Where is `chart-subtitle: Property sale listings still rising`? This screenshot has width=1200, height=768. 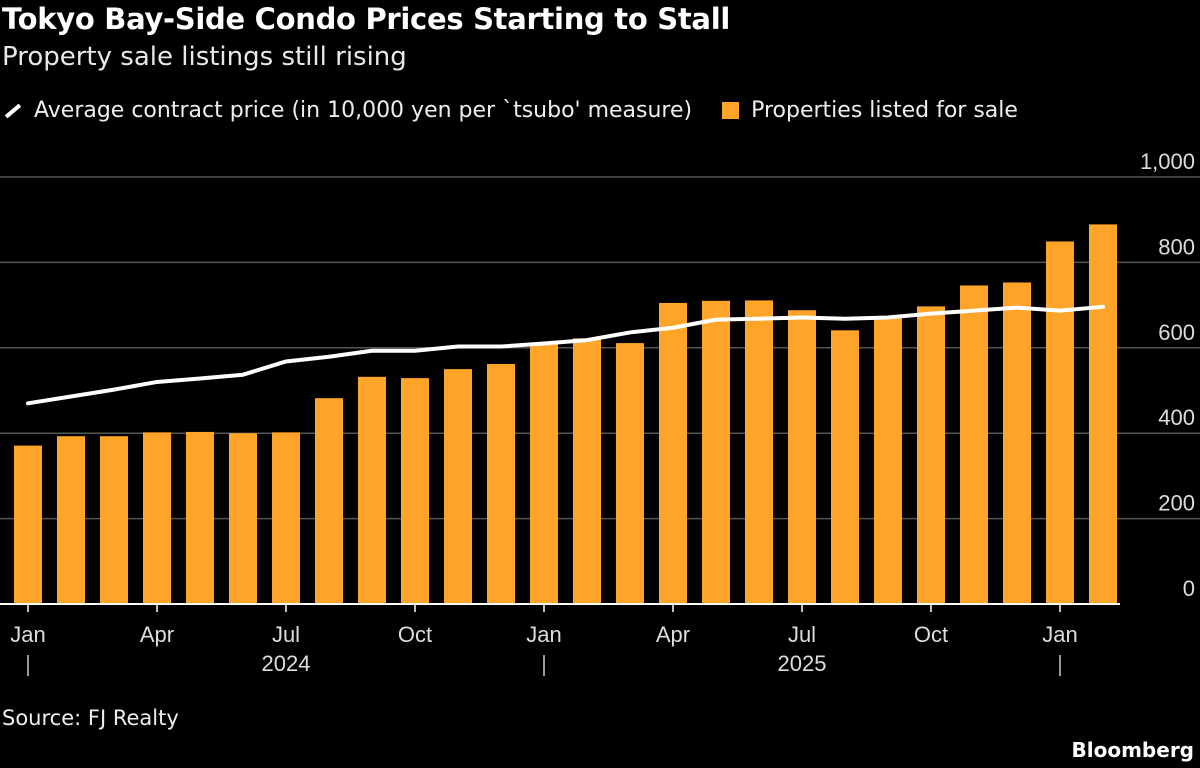
chart-subtitle: Property sale listings still rising is located at coordinates (204, 57).